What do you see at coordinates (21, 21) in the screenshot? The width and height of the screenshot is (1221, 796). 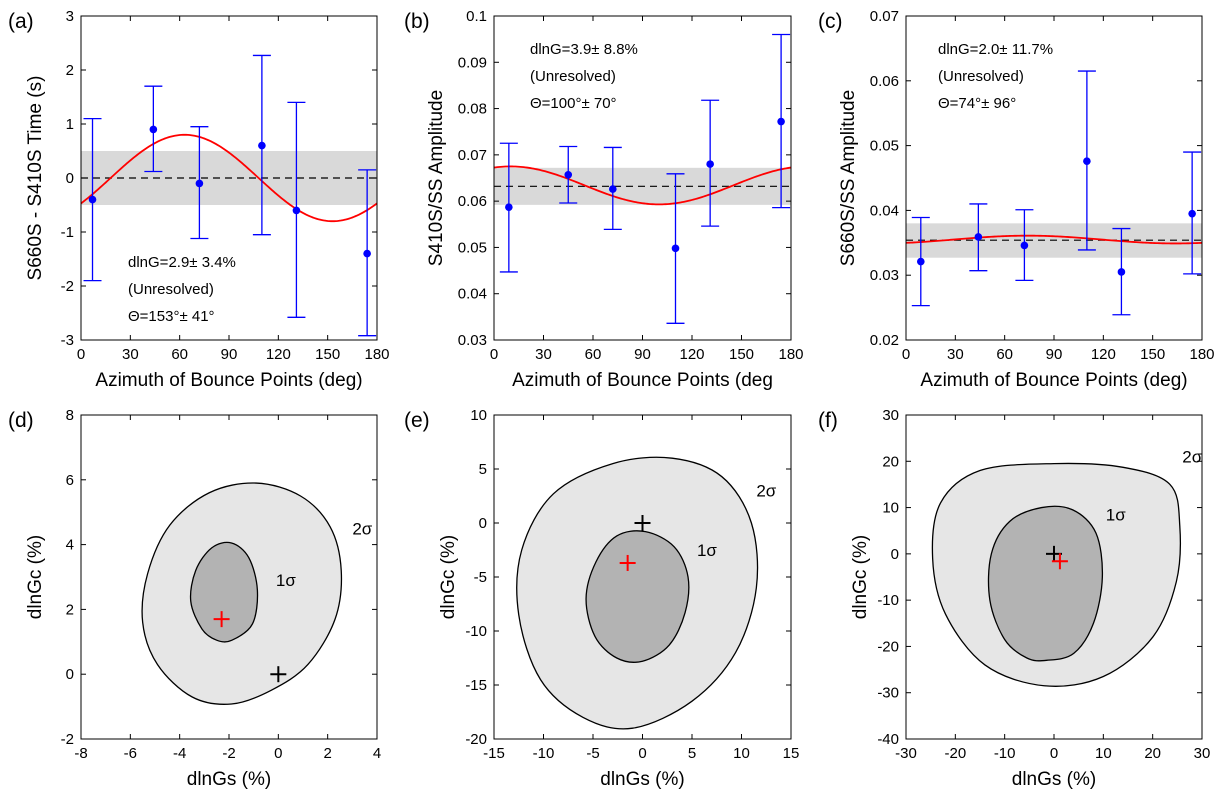 I see `panel-label: (a)` at bounding box center [21, 21].